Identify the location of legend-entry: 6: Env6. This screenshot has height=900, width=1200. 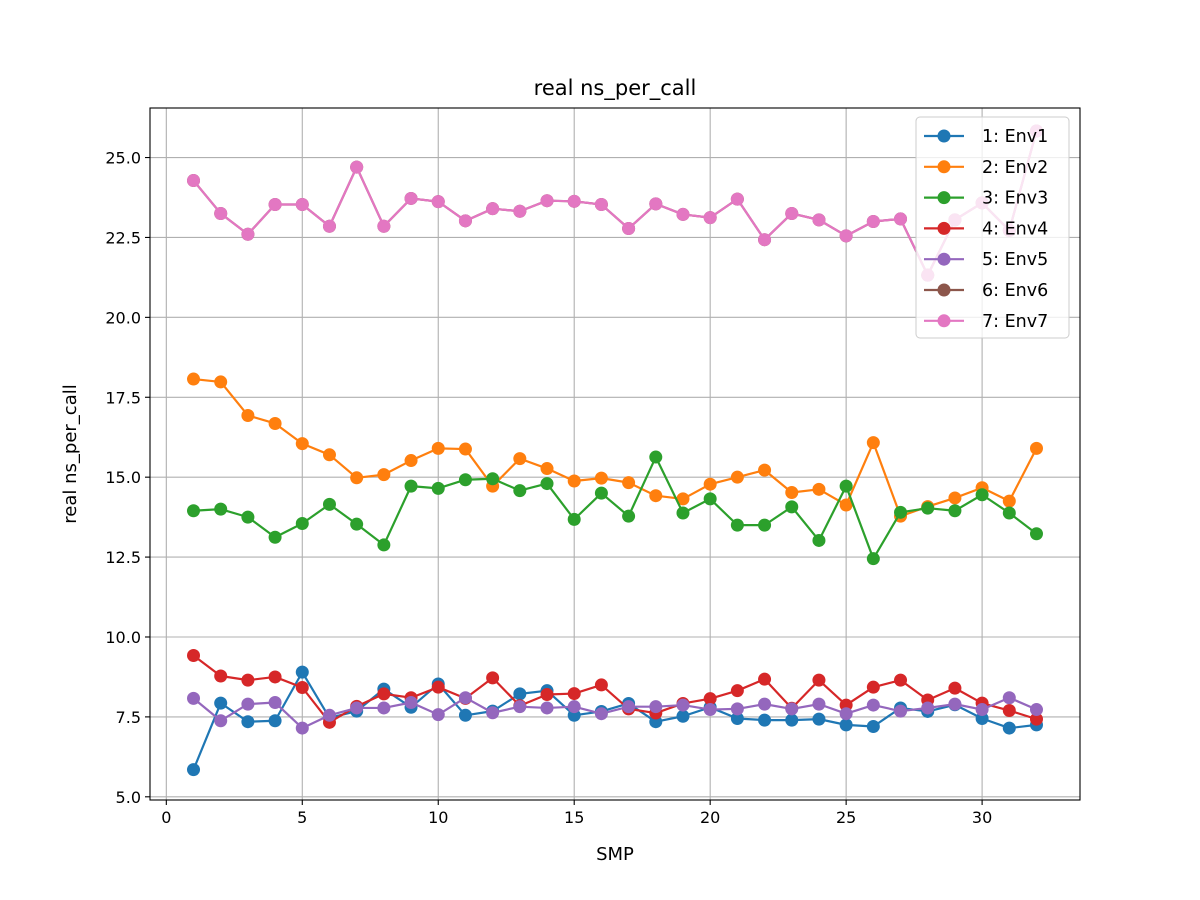
(986, 291).